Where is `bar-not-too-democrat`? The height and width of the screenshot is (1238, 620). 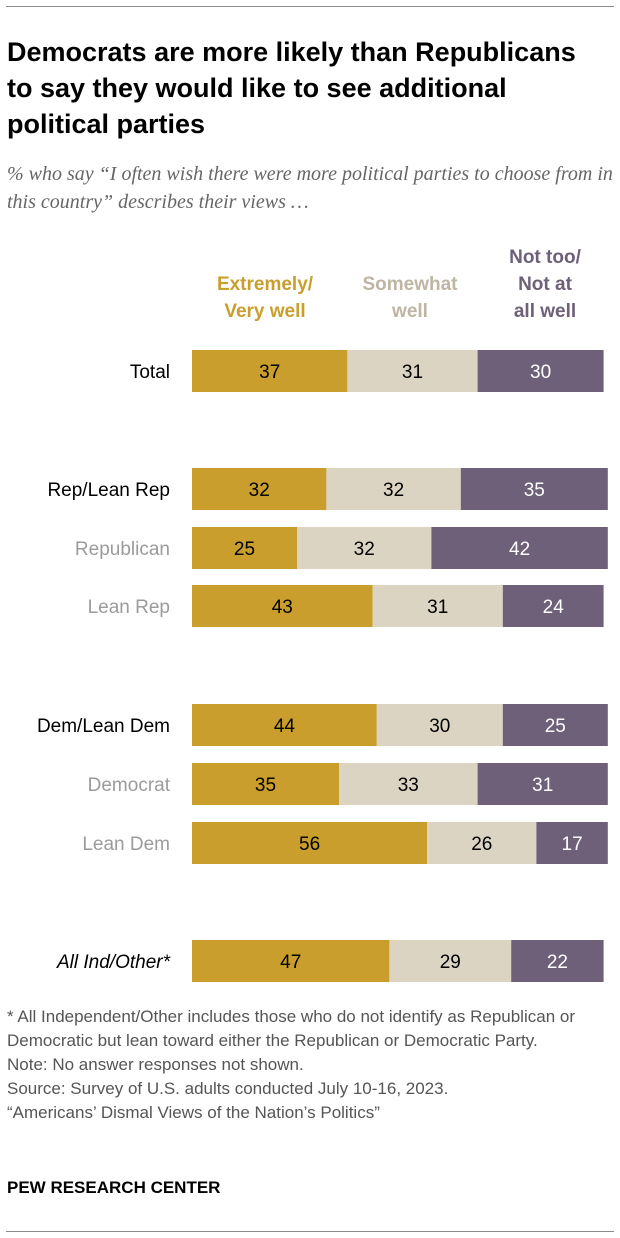
bar-not-too-democrat is located at coordinates (542, 784).